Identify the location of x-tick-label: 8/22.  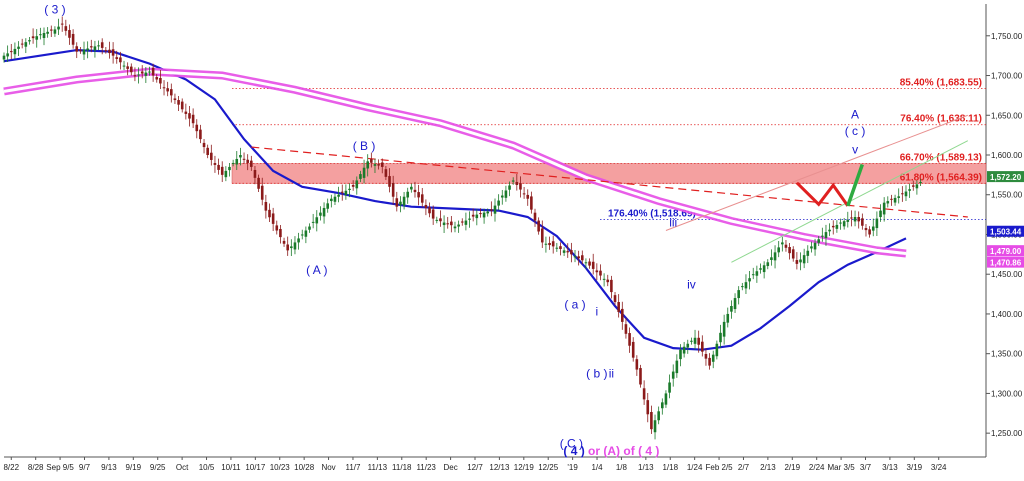
(11, 467).